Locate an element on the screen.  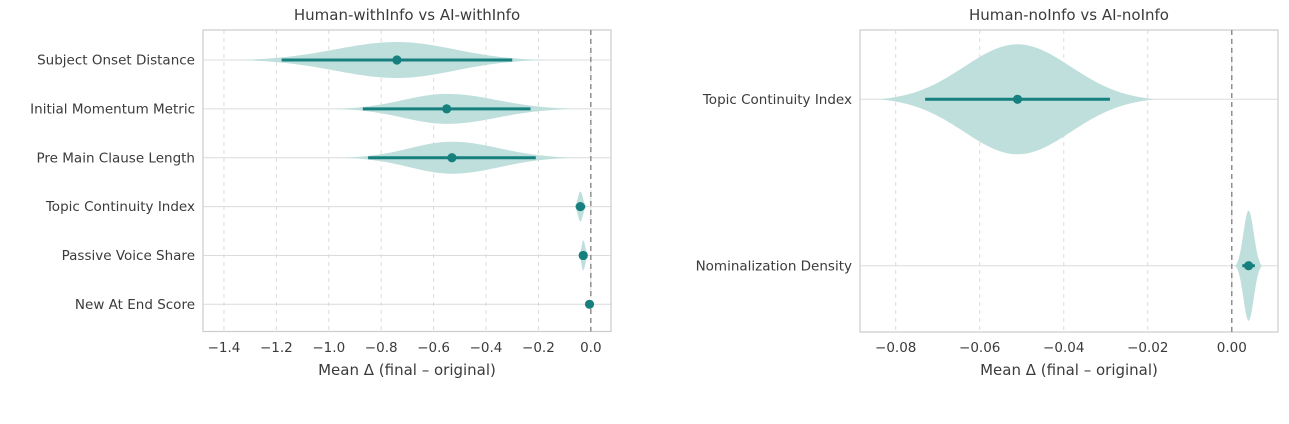
right-x-axis-label: Mean Δ (final – original) is located at coordinates (1069, 370).